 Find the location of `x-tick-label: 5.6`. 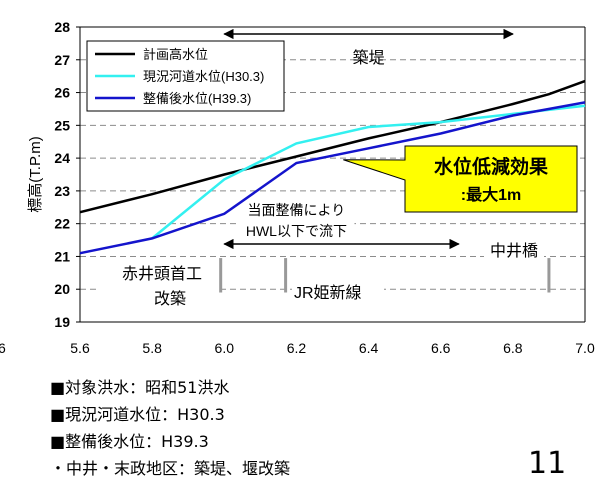

x-tick-label: 5.6 is located at coordinates (80, 348).